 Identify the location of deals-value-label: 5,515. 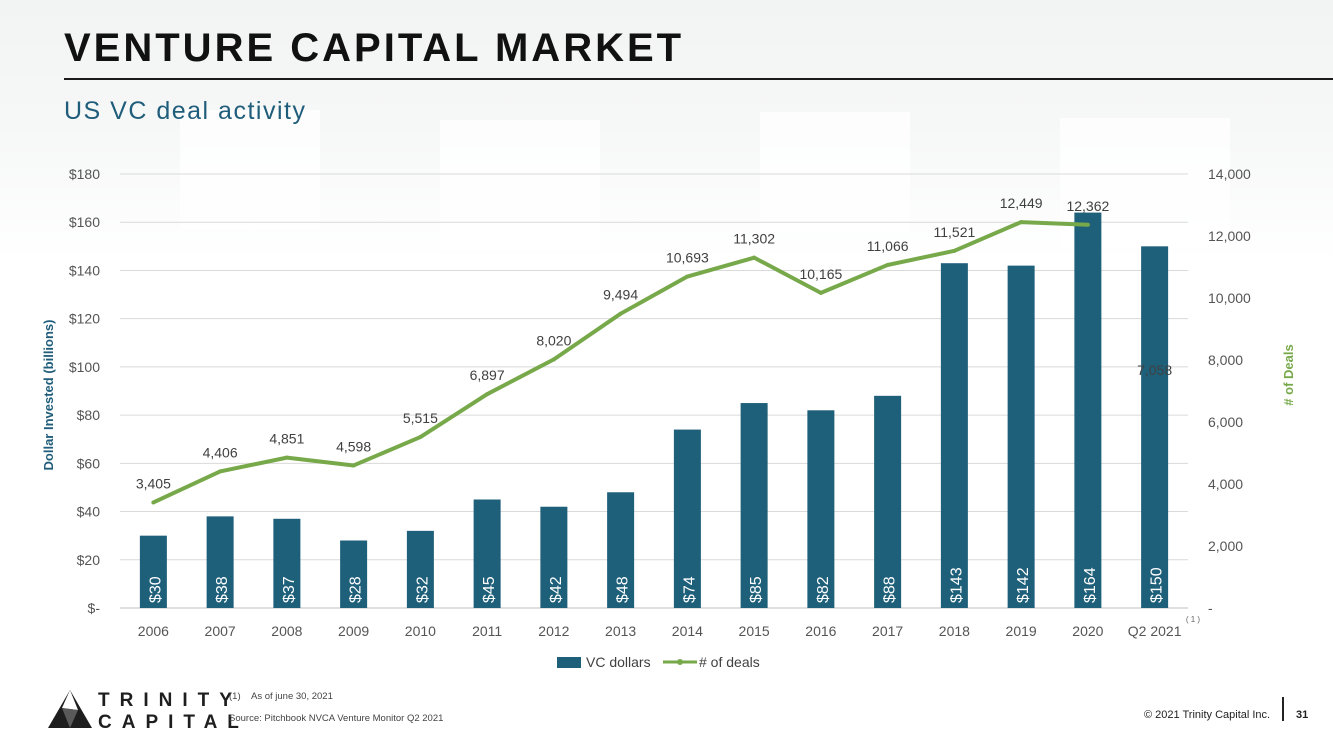
(420, 418).